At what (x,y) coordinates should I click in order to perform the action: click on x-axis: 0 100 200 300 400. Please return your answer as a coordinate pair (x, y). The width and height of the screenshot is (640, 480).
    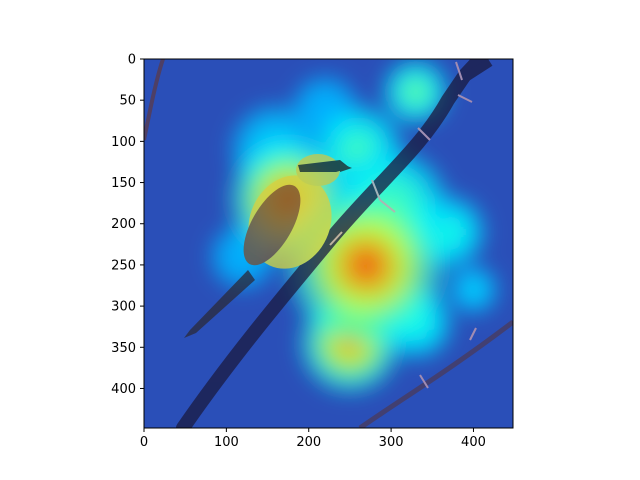
    Looking at the image, I should click on (313, 439).